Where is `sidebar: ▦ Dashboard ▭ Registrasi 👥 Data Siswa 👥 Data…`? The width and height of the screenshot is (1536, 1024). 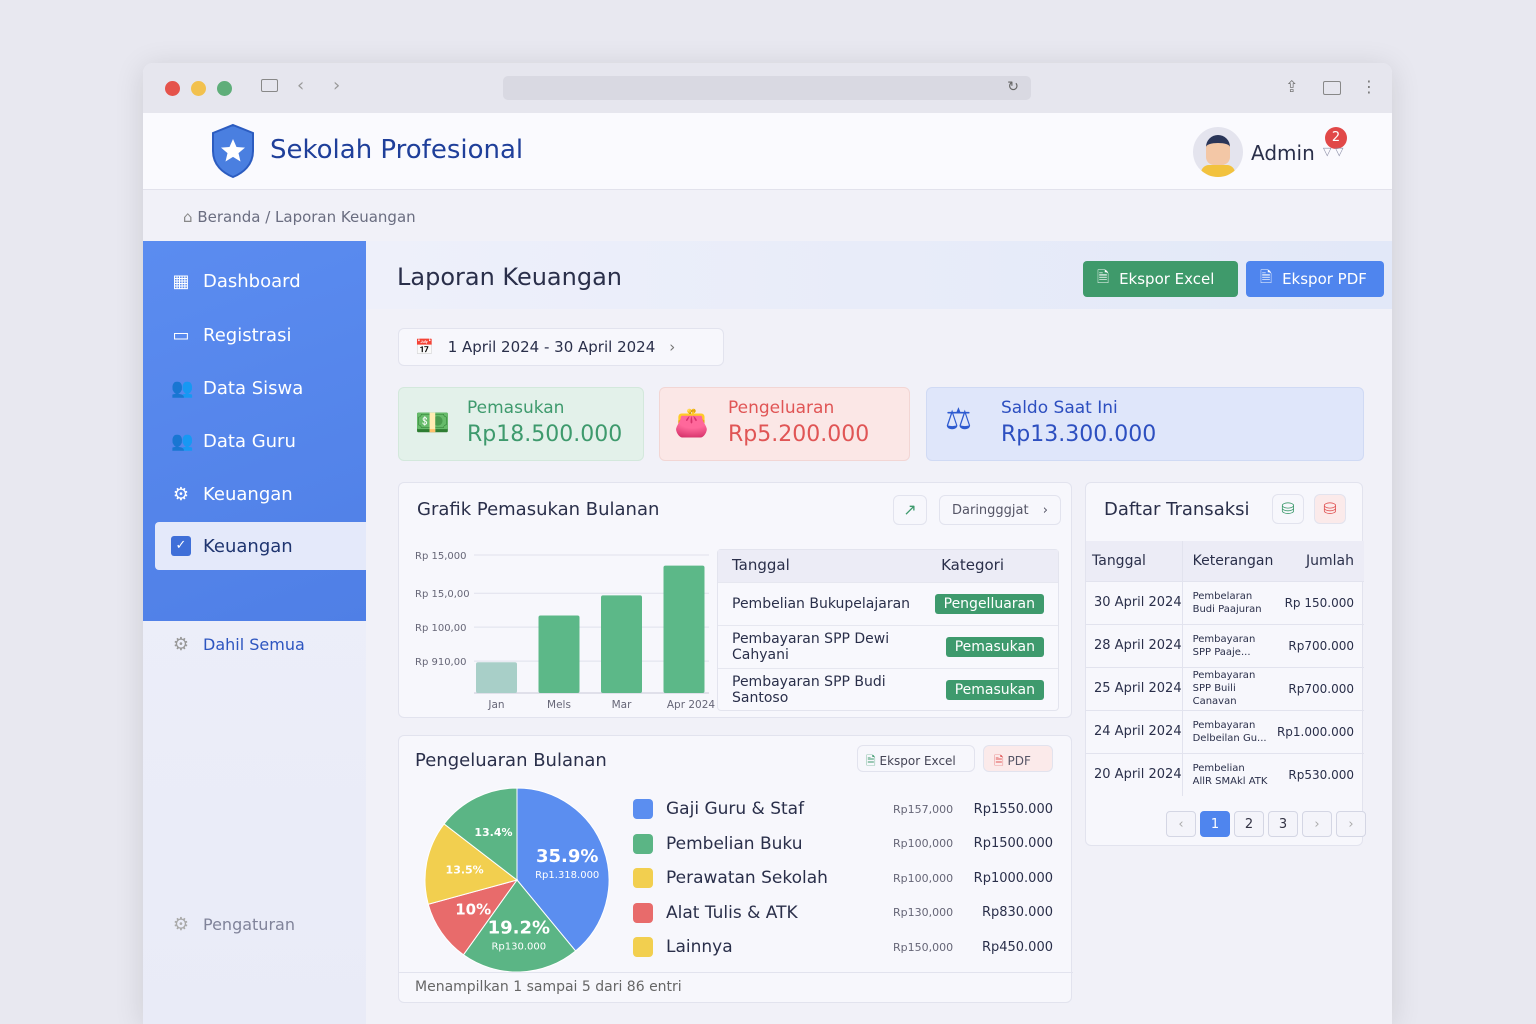
sidebar: ▦ Dashboard ▭ Registrasi 👥 Data Siswa 👥 Data… is located at coordinates (254, 632).